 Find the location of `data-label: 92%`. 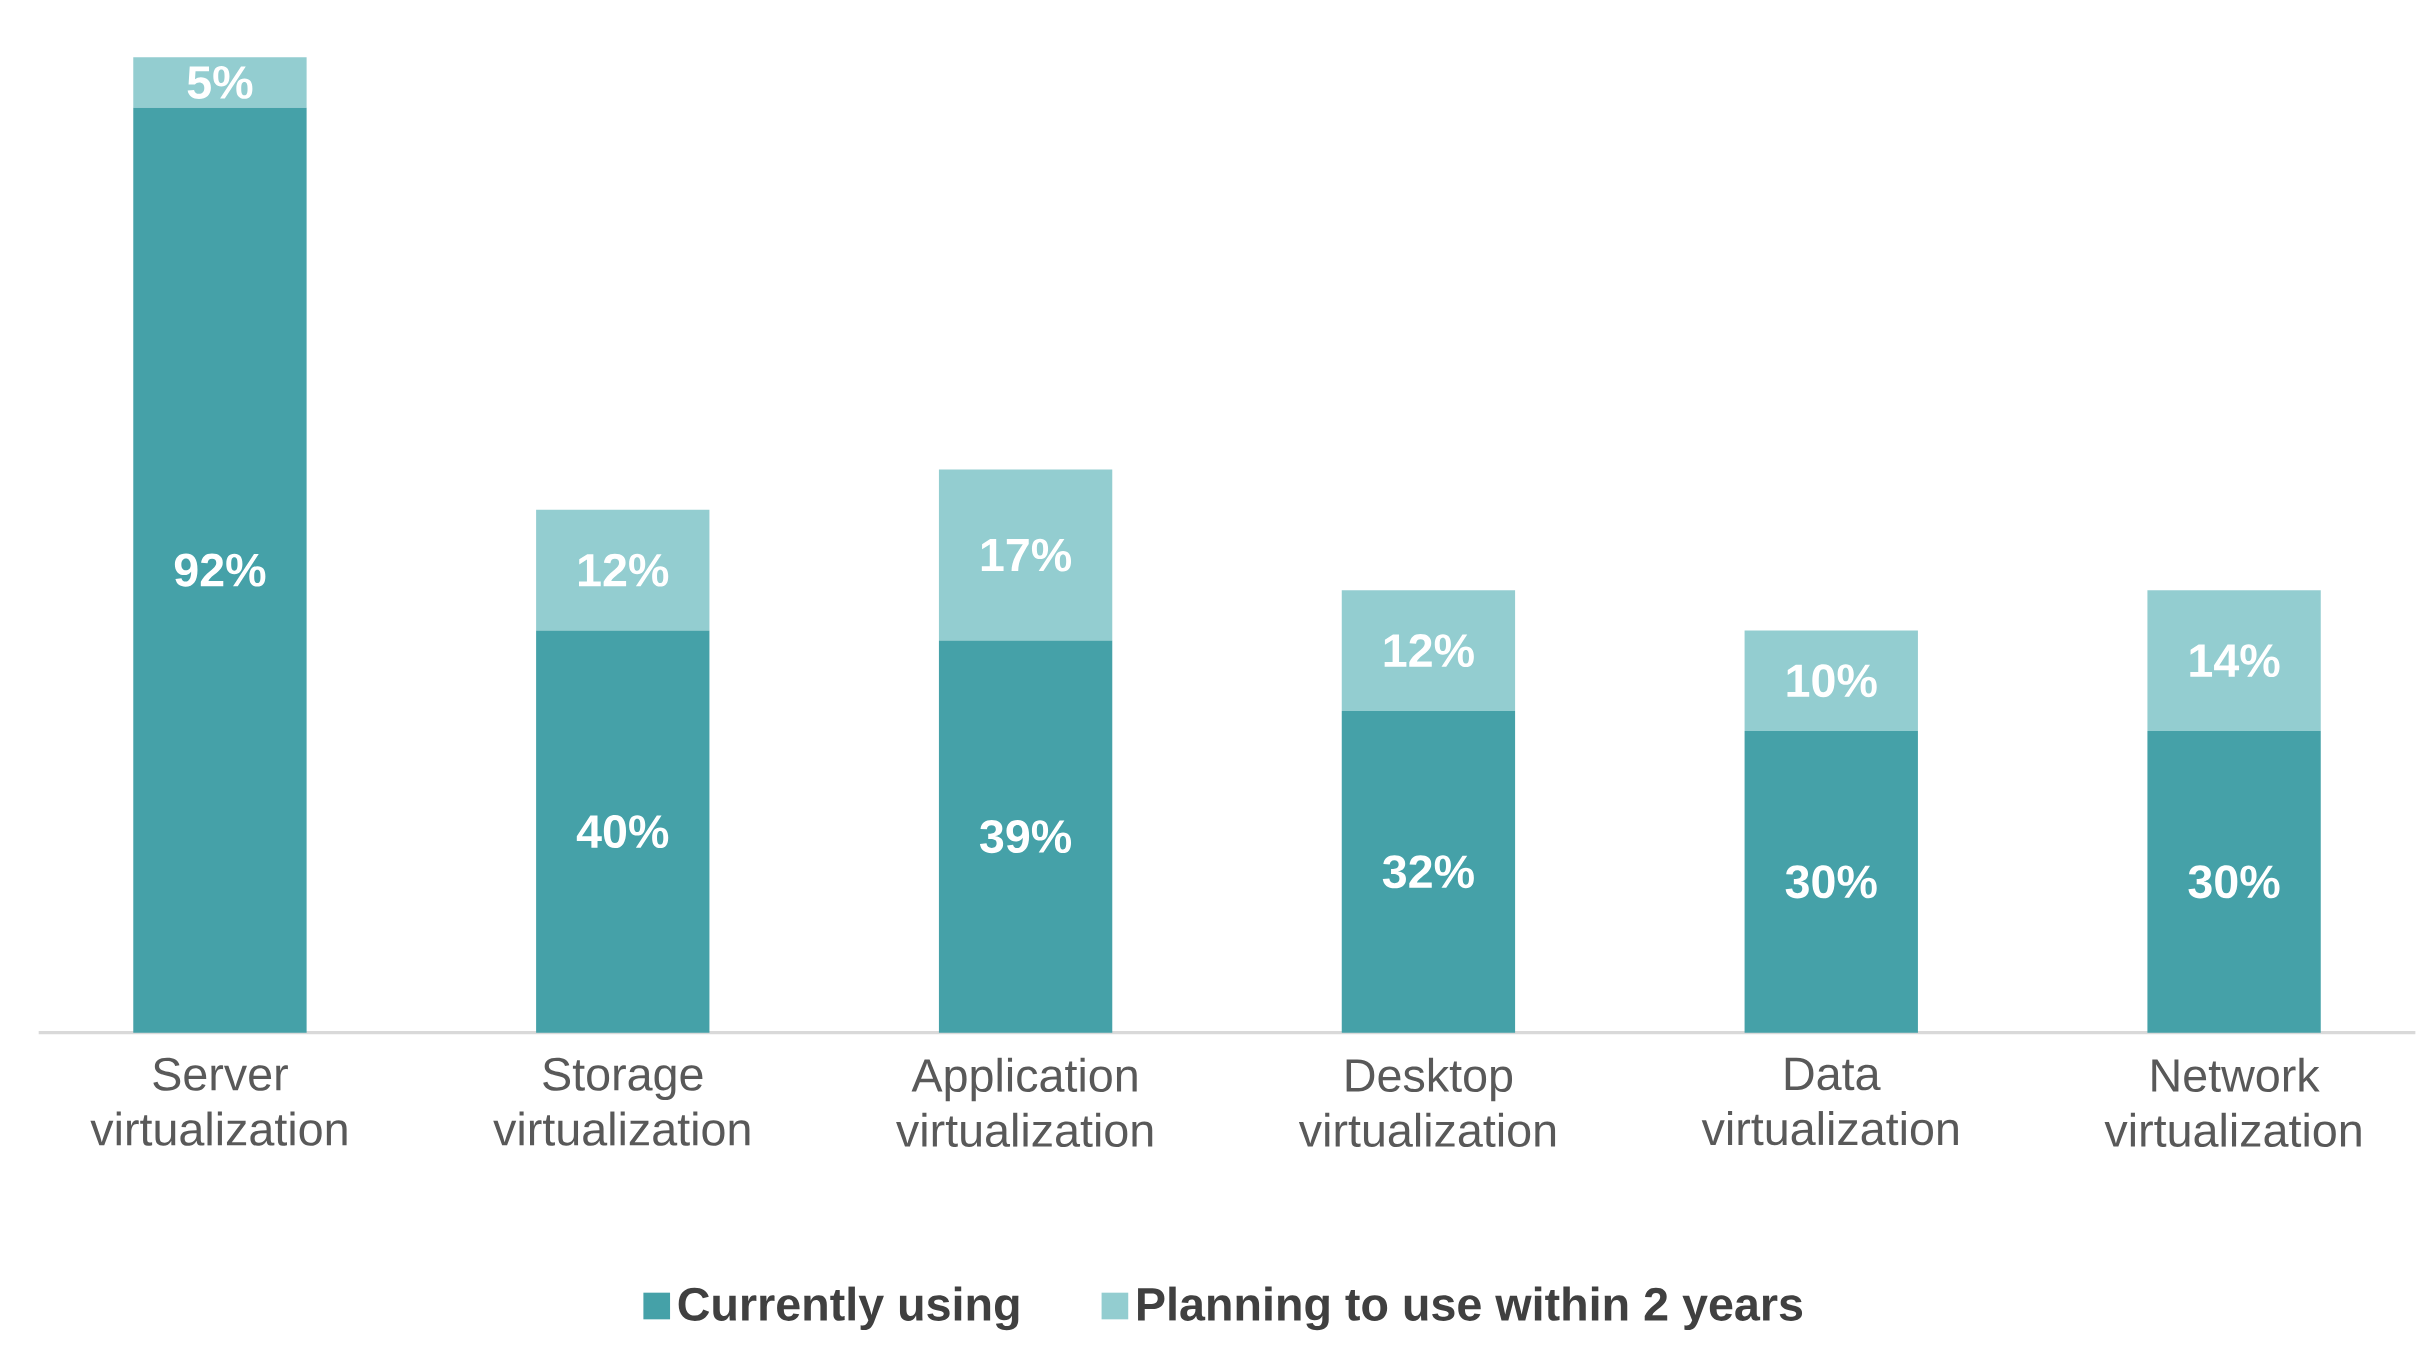

data-label: 92% is located at coordinates (220, 570).